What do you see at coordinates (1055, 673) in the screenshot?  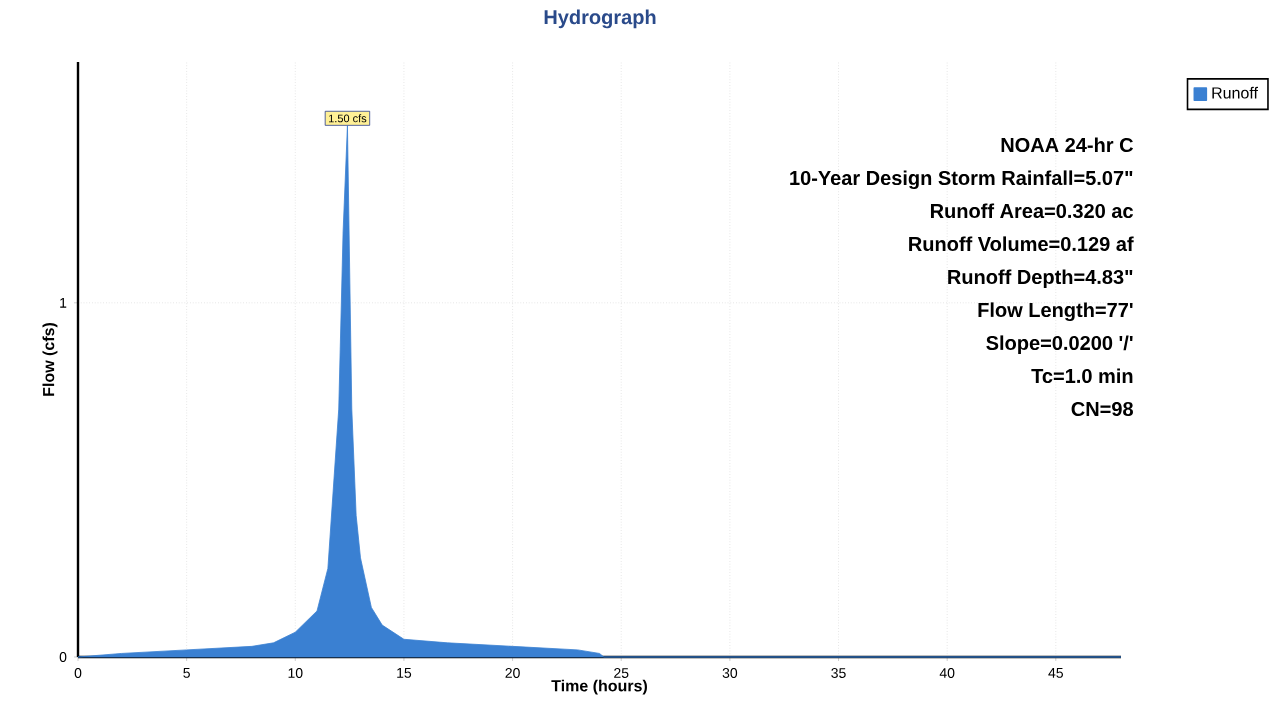 I see `x-tick-label: 45` at bounding box center [1055, 673].